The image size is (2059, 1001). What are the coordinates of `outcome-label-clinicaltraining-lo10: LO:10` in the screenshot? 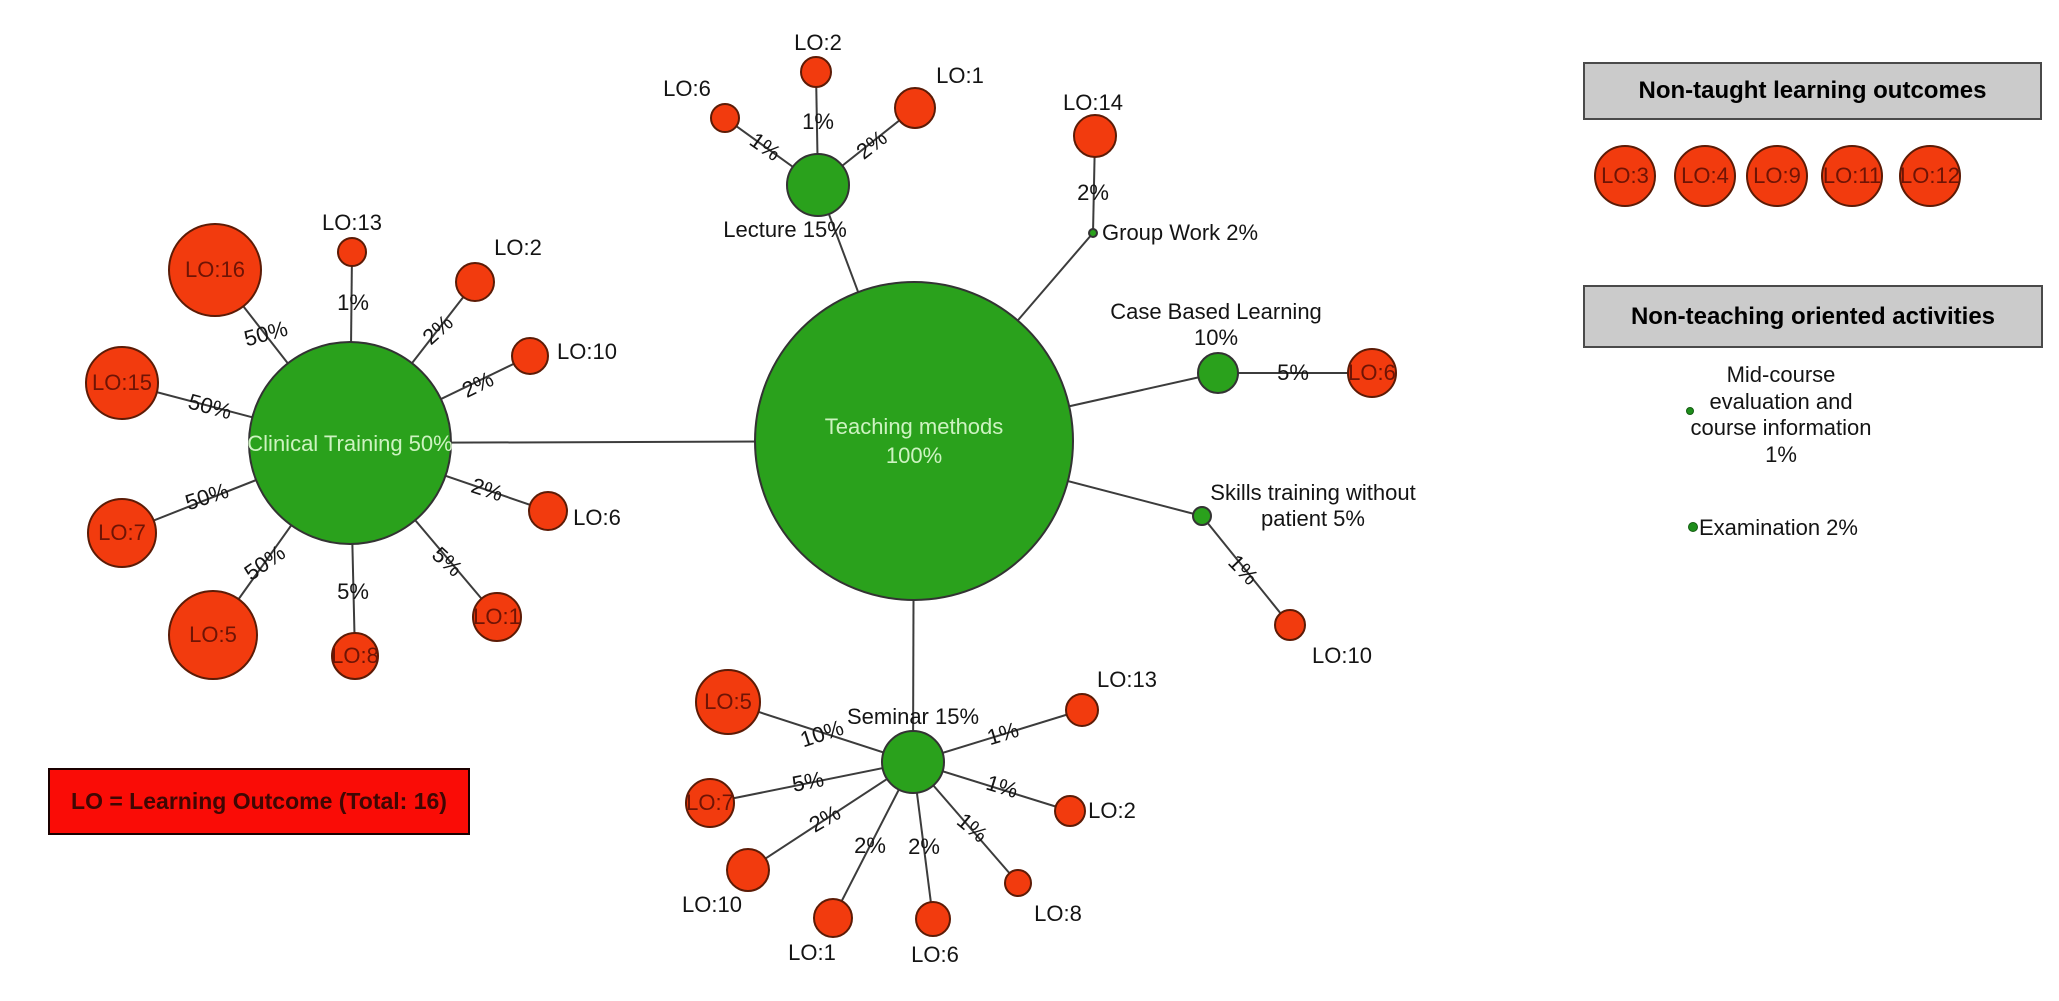 It's located at (587, 351).